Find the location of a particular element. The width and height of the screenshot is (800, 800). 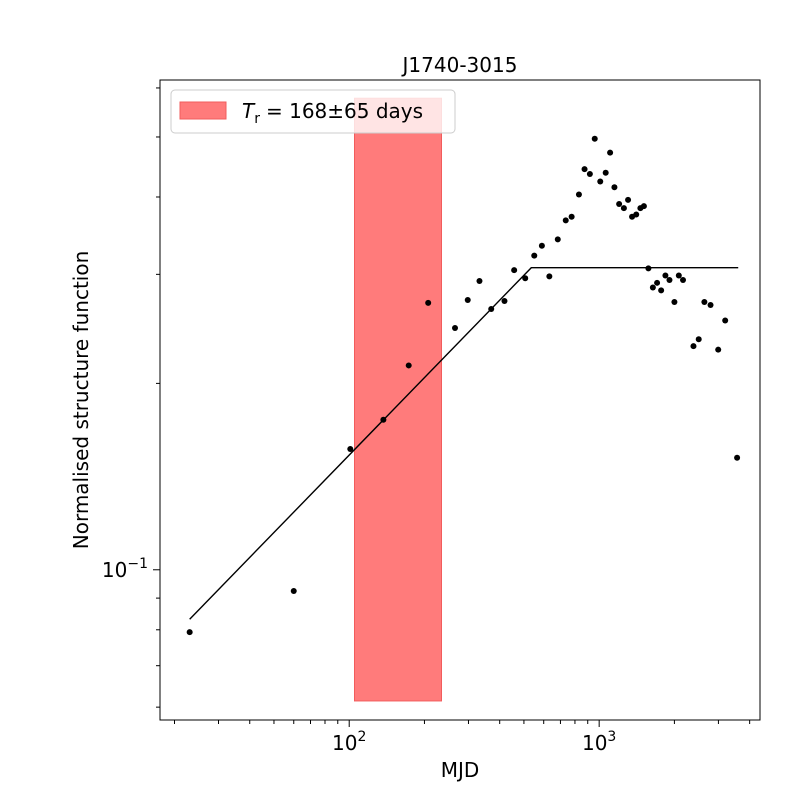

legend-label: Tr = 168±65 days is located at coordinates (332, 113).